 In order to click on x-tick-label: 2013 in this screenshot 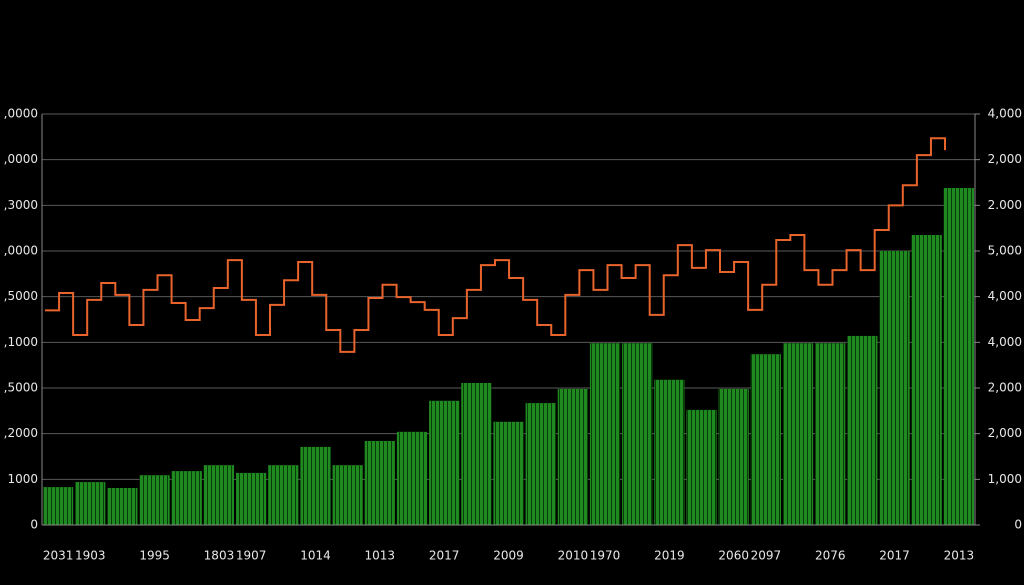, I will do `click(959, 556)`.